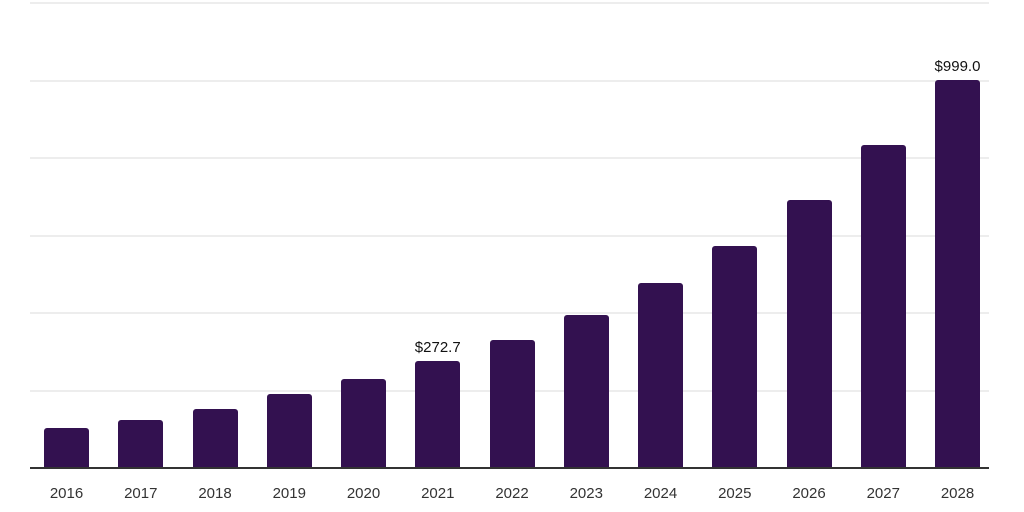 This screenshot has height=512, width=1024. I want to click on x-axis-line, so click(509, 468).